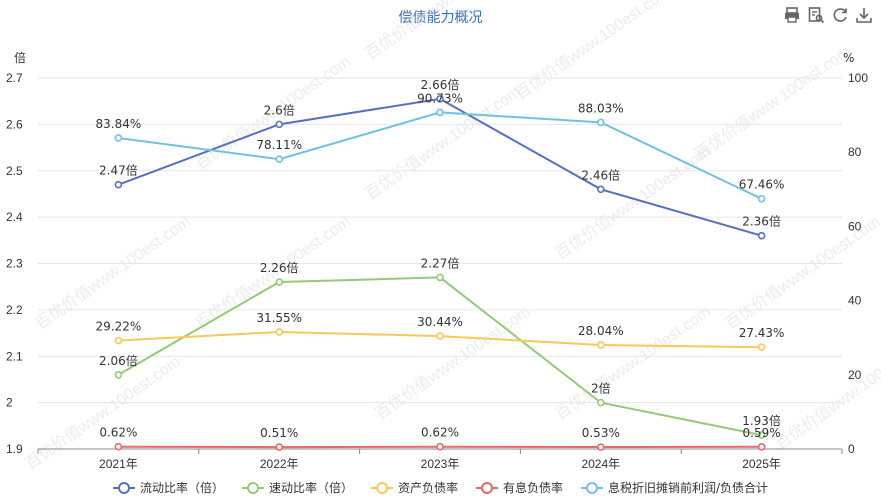 This screenshot has width=881, height=500. I want to click on legend-item: 速动比率（倍）, so click(297, 487).